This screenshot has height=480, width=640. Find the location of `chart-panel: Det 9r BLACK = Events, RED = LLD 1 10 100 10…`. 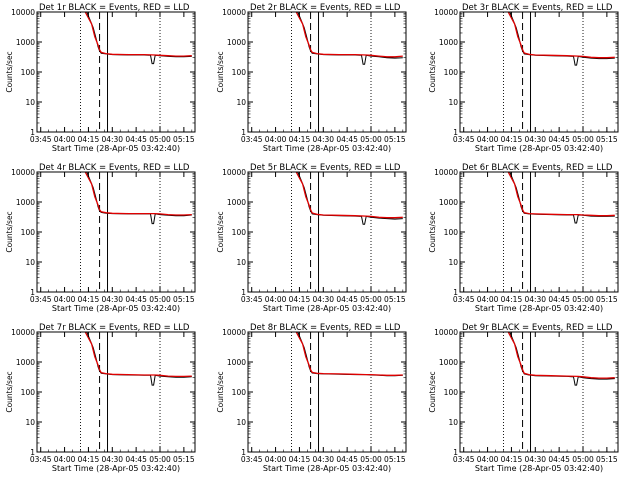

chart-panel: Det 9r BLACK = Events, RED = LLD 1 10 100 10… is located at coordinates (523, 398).